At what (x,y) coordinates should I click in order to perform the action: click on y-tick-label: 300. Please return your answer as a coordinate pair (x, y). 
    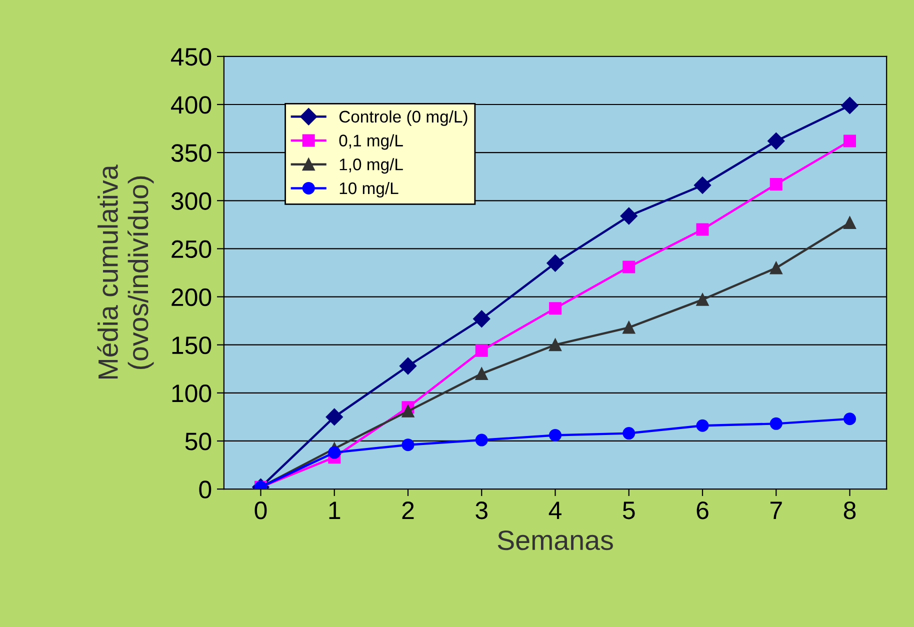
    Looking at the image, I should click on (191, 201).